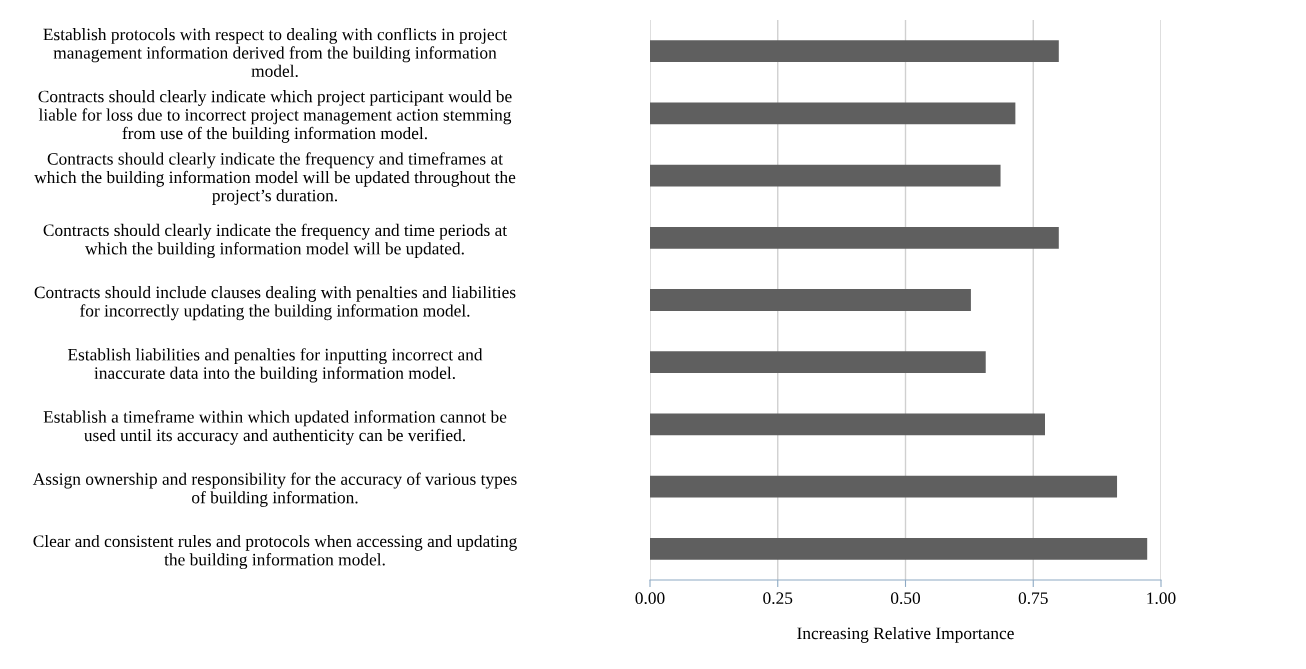  What do you see at coordinates (905, 634) in the screenshot?
I see `x-axis-title: Increasing Relative Importance` at bounding box center [905, 634].